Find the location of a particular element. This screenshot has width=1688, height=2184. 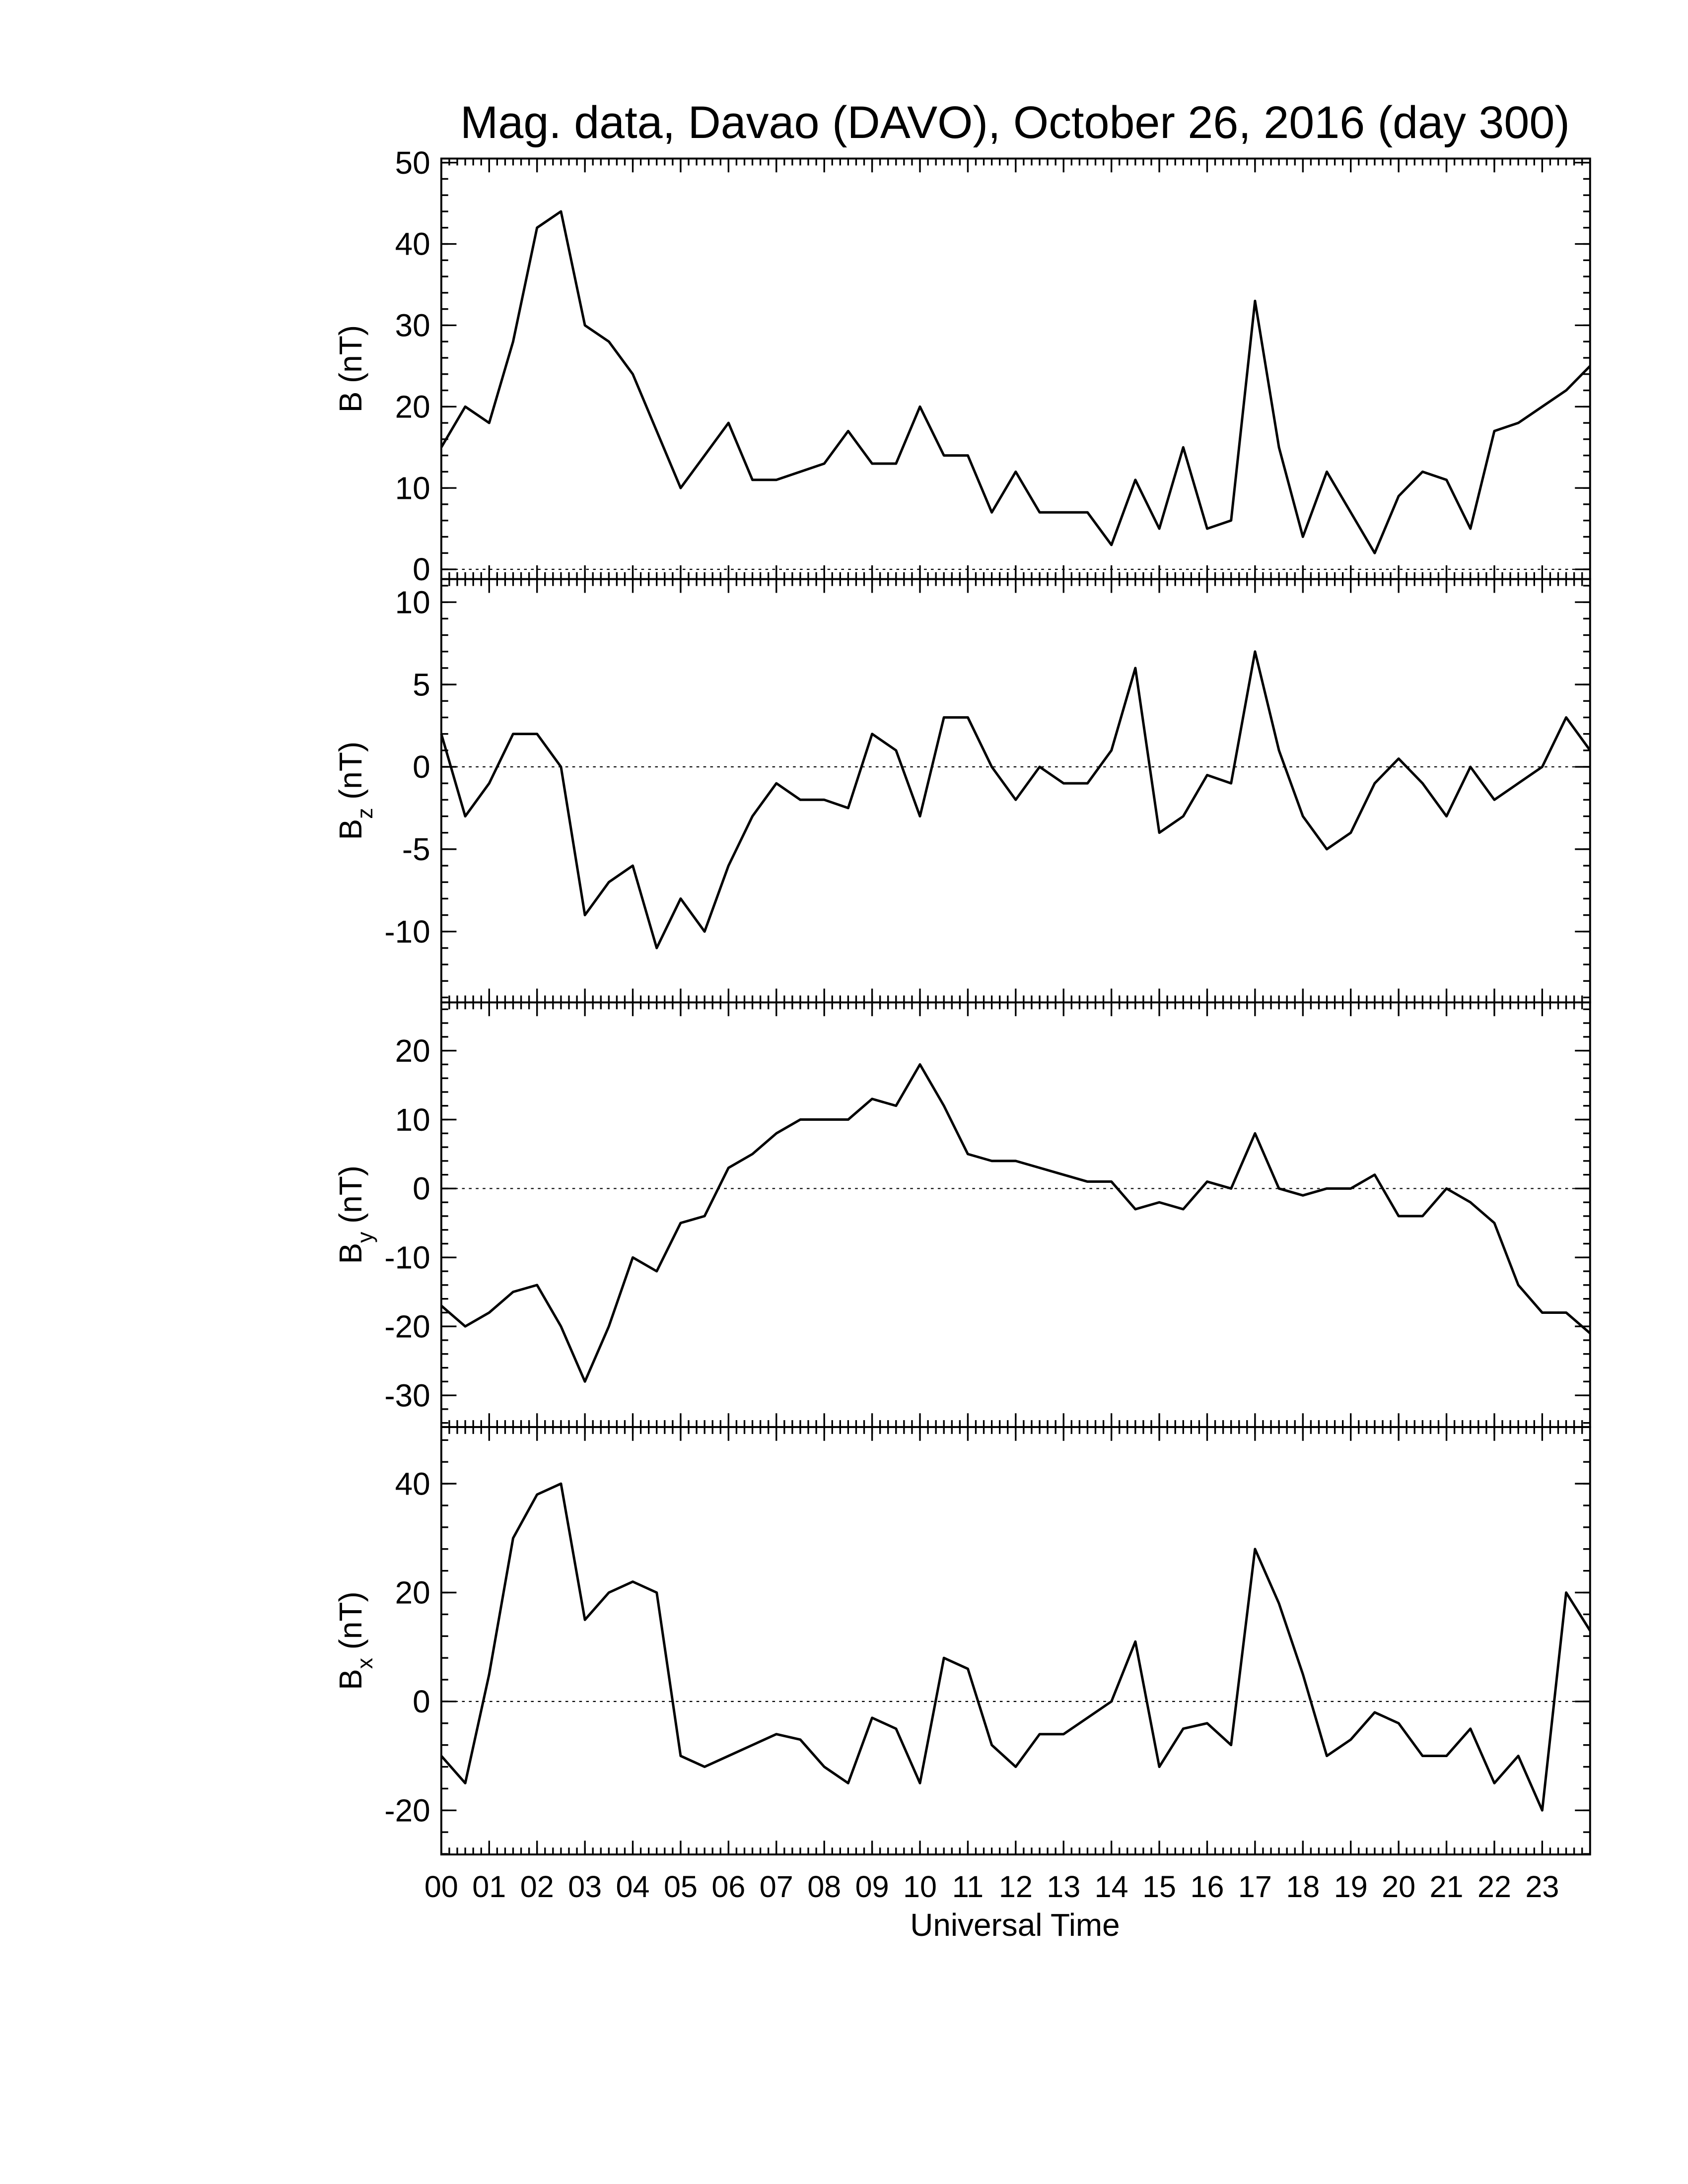

x-tick-label: 18 is located at coordinates (1303, 1887).